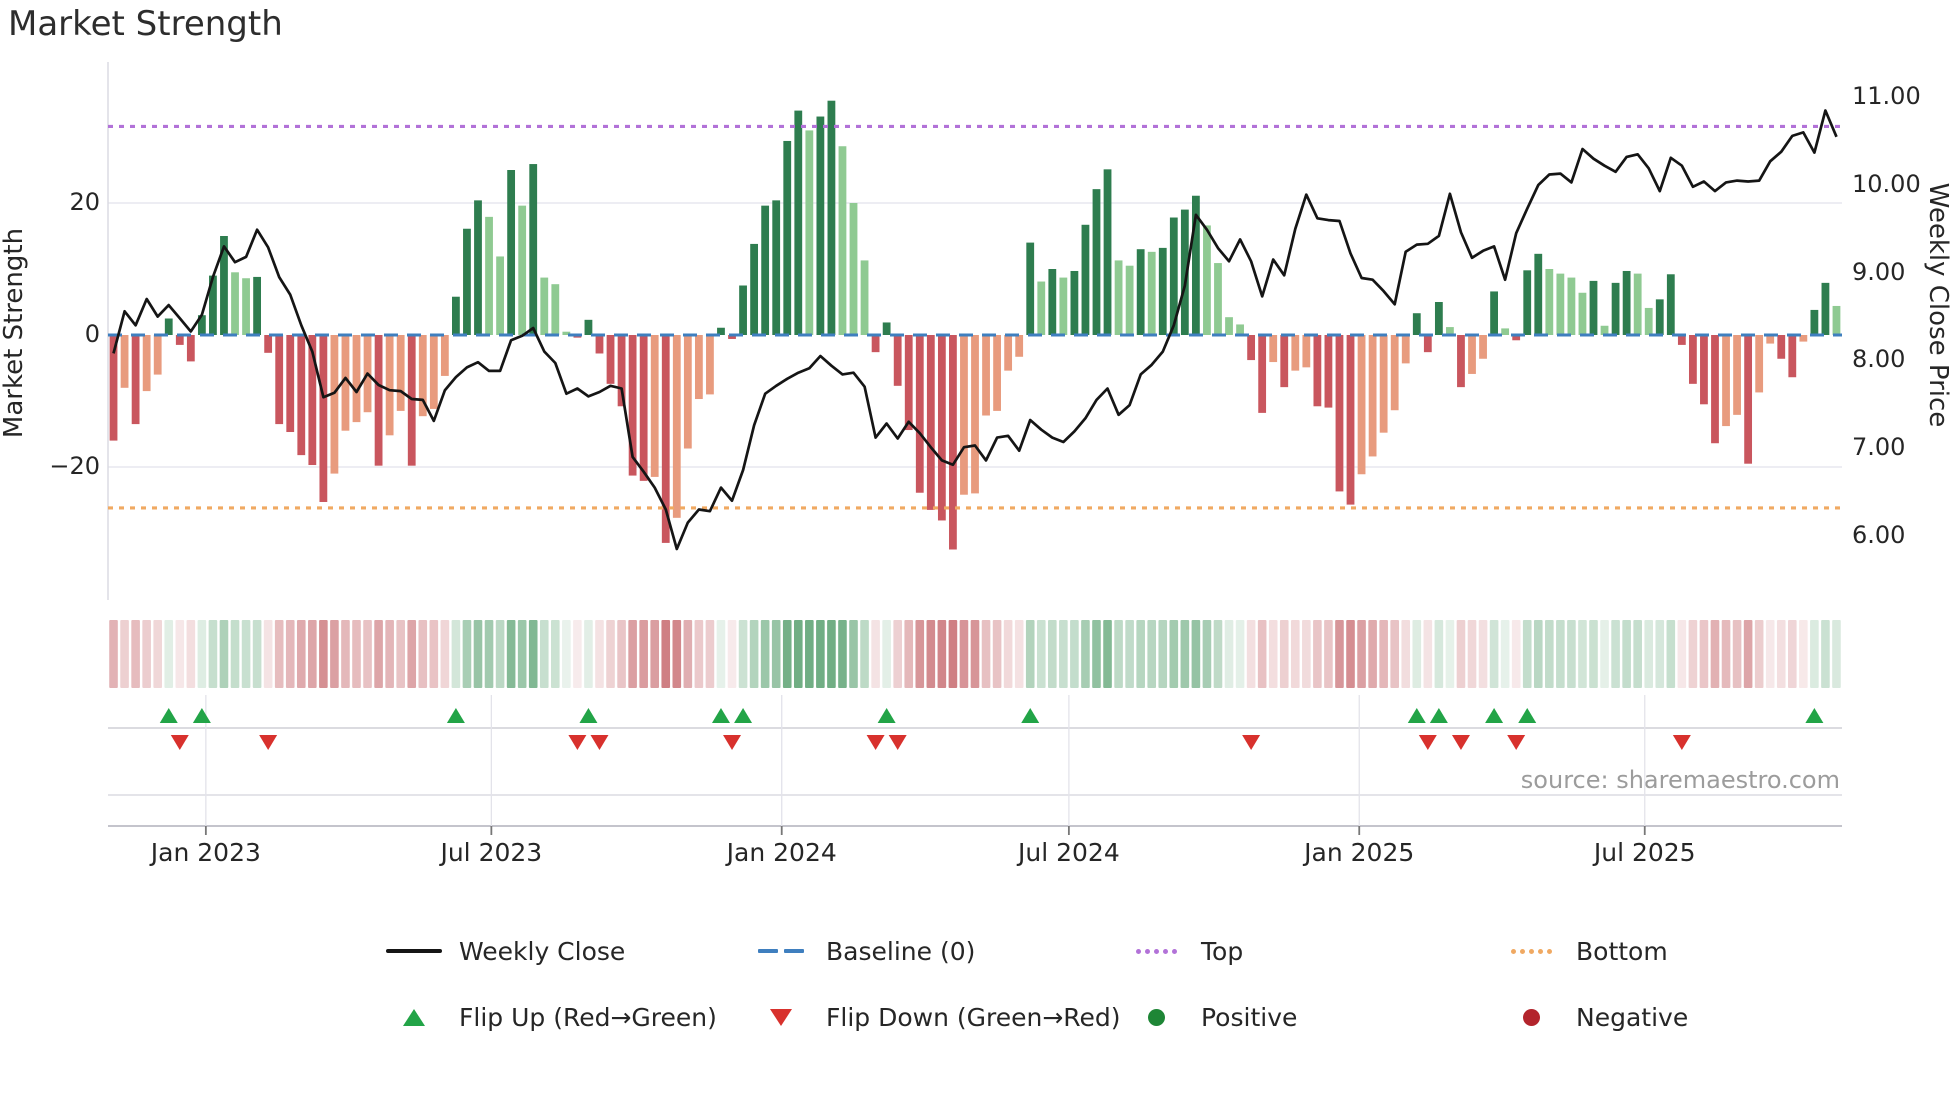 The width and height of the screenshot is (1960, 1102). What do you see at coordinates (1531, 1017) in the screenshot?
I see `negative-dot-icon` at bounding box center [1531, 1017].